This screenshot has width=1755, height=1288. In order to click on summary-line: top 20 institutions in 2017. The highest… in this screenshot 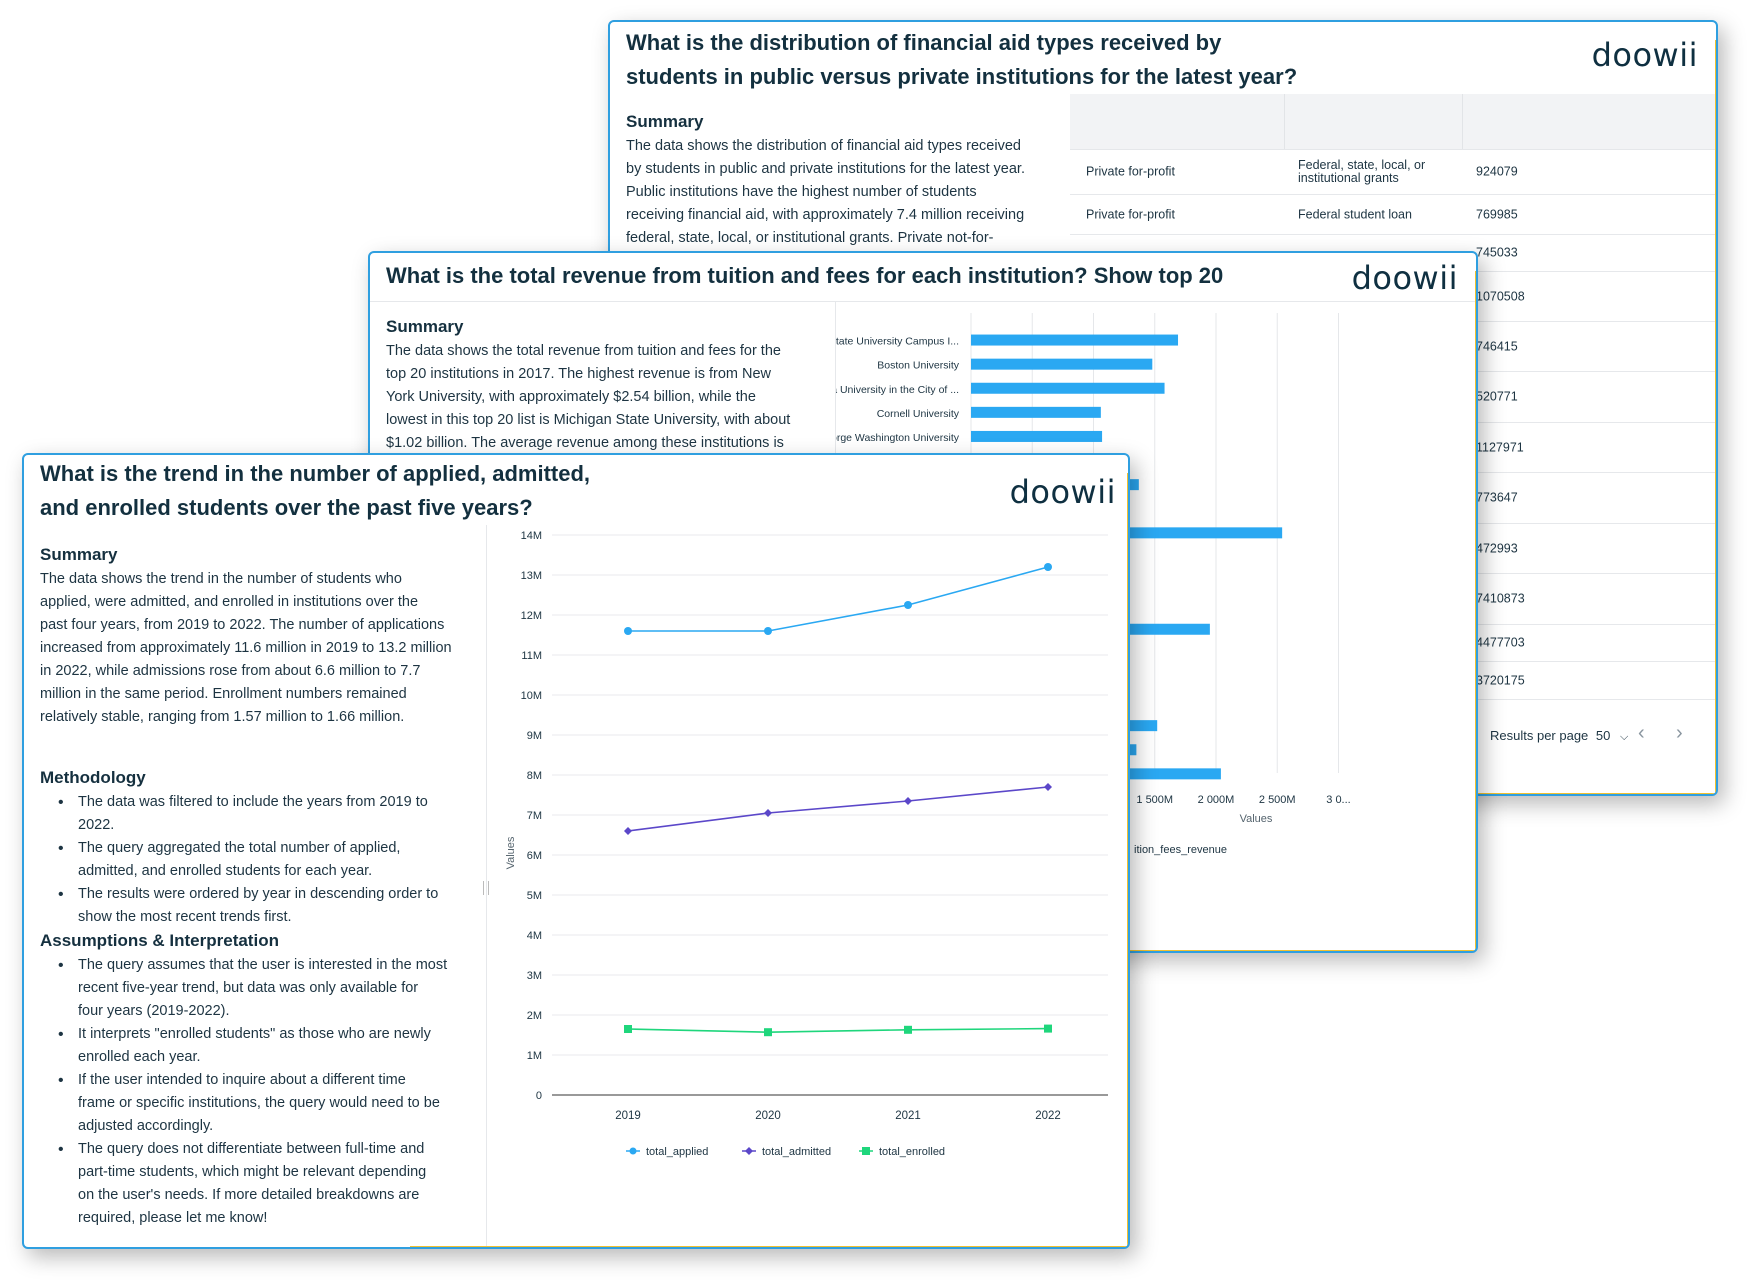, I will do `click(579, 374)`.